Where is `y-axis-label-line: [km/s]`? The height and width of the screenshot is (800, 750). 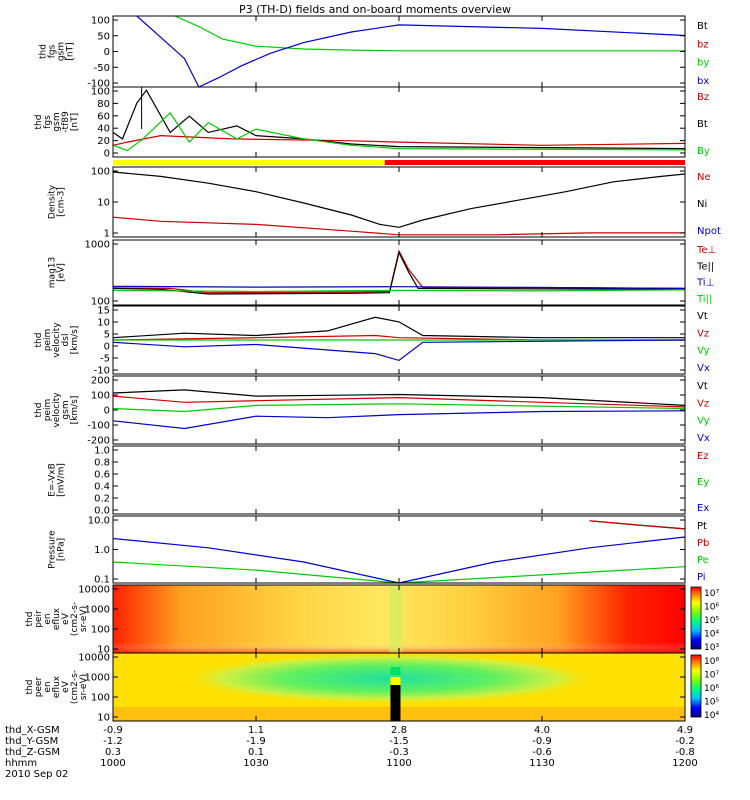
y-axis-label-line: [km/s] is located at coordinates (75, 410).